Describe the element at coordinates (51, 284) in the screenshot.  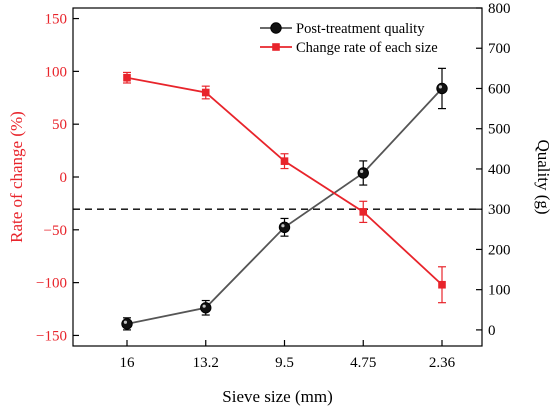
I see `left-y-tick-label: −100` at that location.